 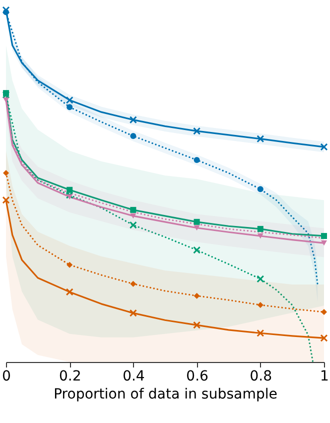 What do you see at coordinates (6, 376) in the screenshot?
I see `x-tick-label: 0` at bounding box center [6, 376].